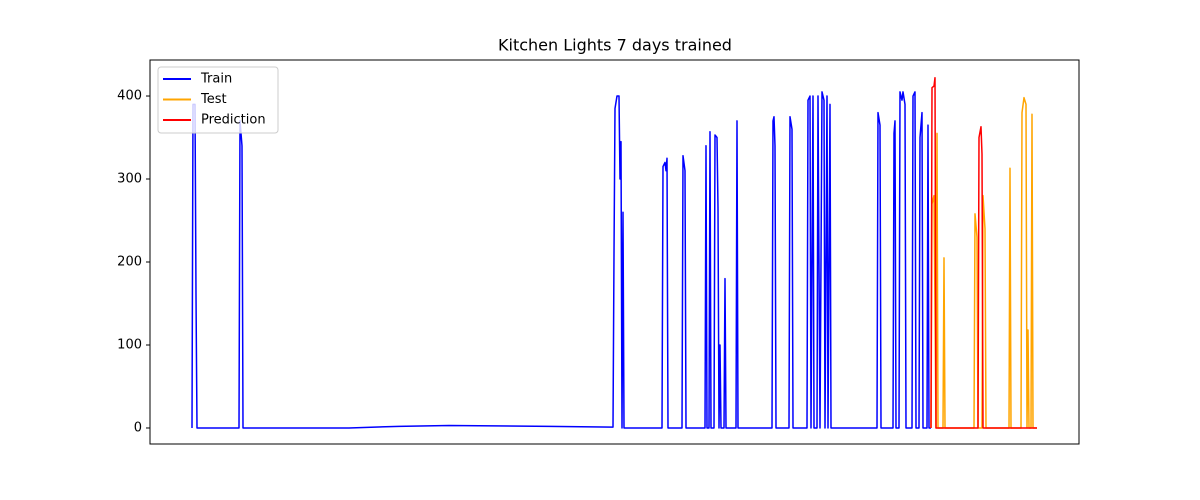  What do you see at coordinates (129, 344) in the screenshot?
I see `y-tick-label: 100` at bounding box center [129, 344].